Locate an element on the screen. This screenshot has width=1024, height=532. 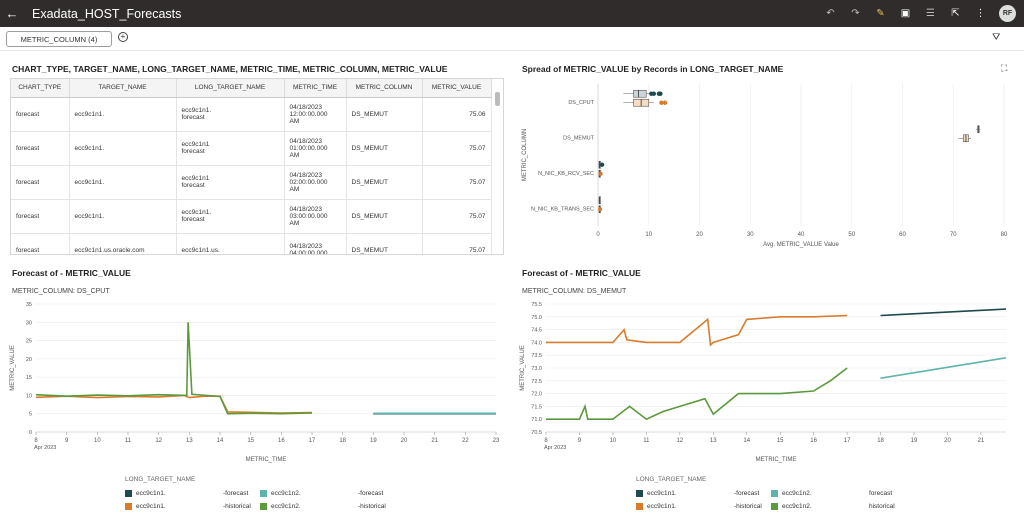
x-tick-label: 16 is located at coordinates (281, 441).